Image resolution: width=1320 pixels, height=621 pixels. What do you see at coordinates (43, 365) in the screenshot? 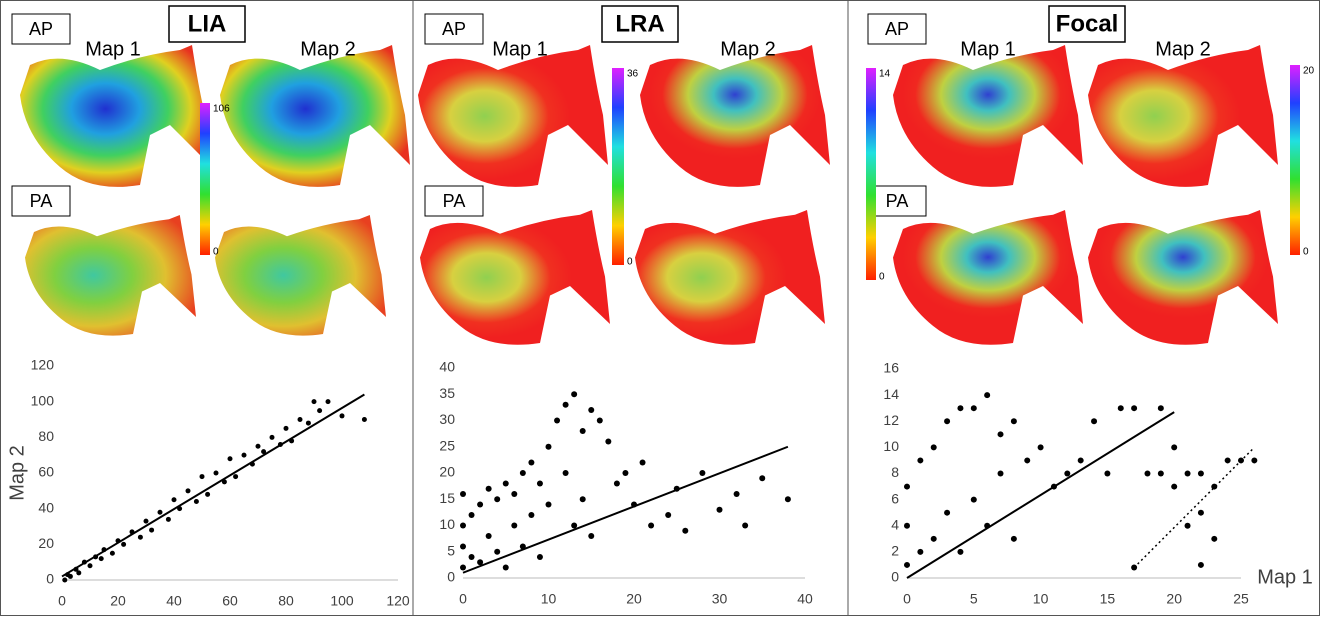
I see `y-tick-label: 120` at bounding box center [43, 365].